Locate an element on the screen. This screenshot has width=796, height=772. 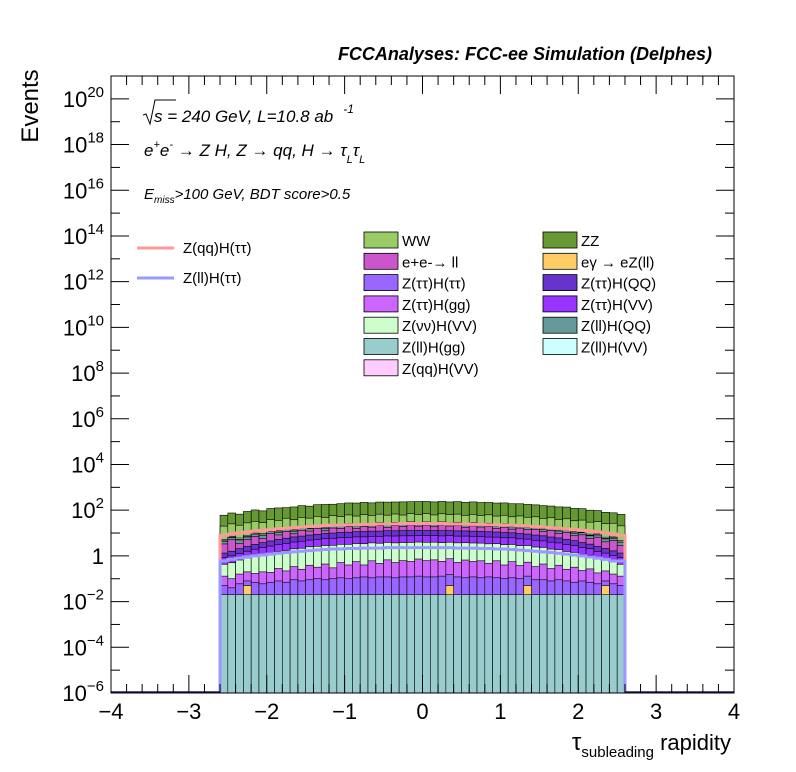
x-axis-label: τsubleading rapidity is located at coordinates (651, 745).